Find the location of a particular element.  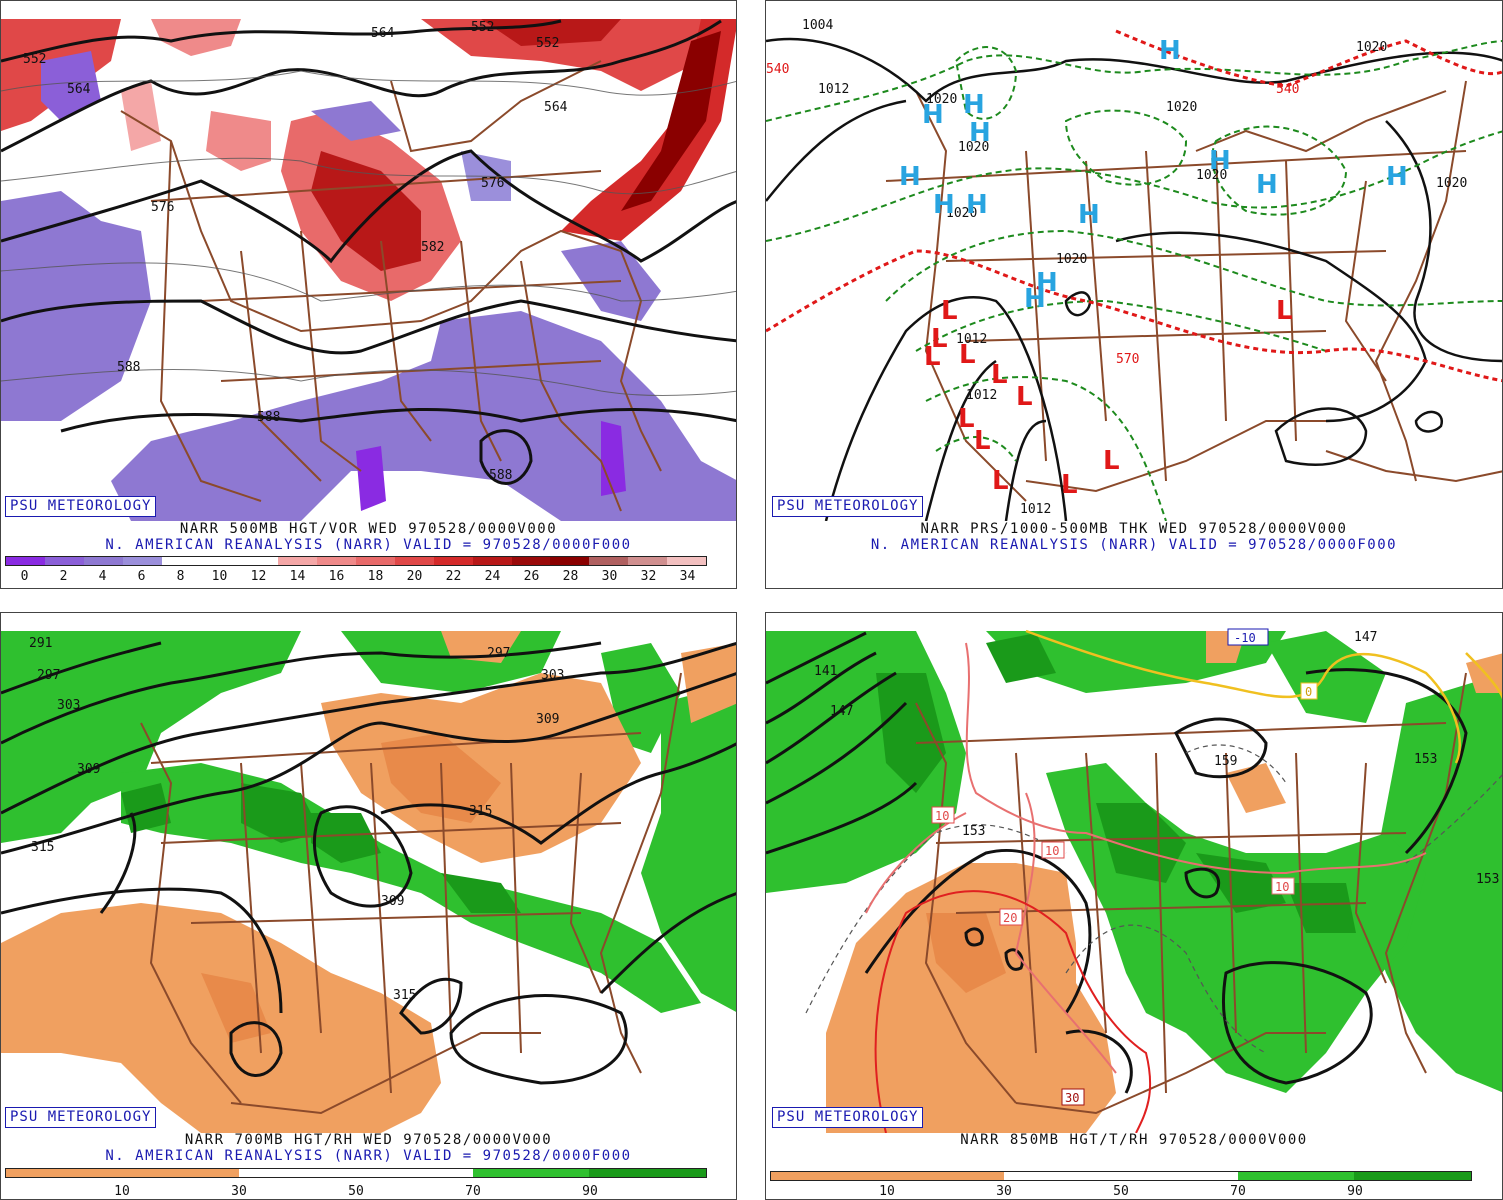

panel-title: NARR 850MB HGT/T/RH 970528/0000V000 is located at coordinates (1134, 1140).